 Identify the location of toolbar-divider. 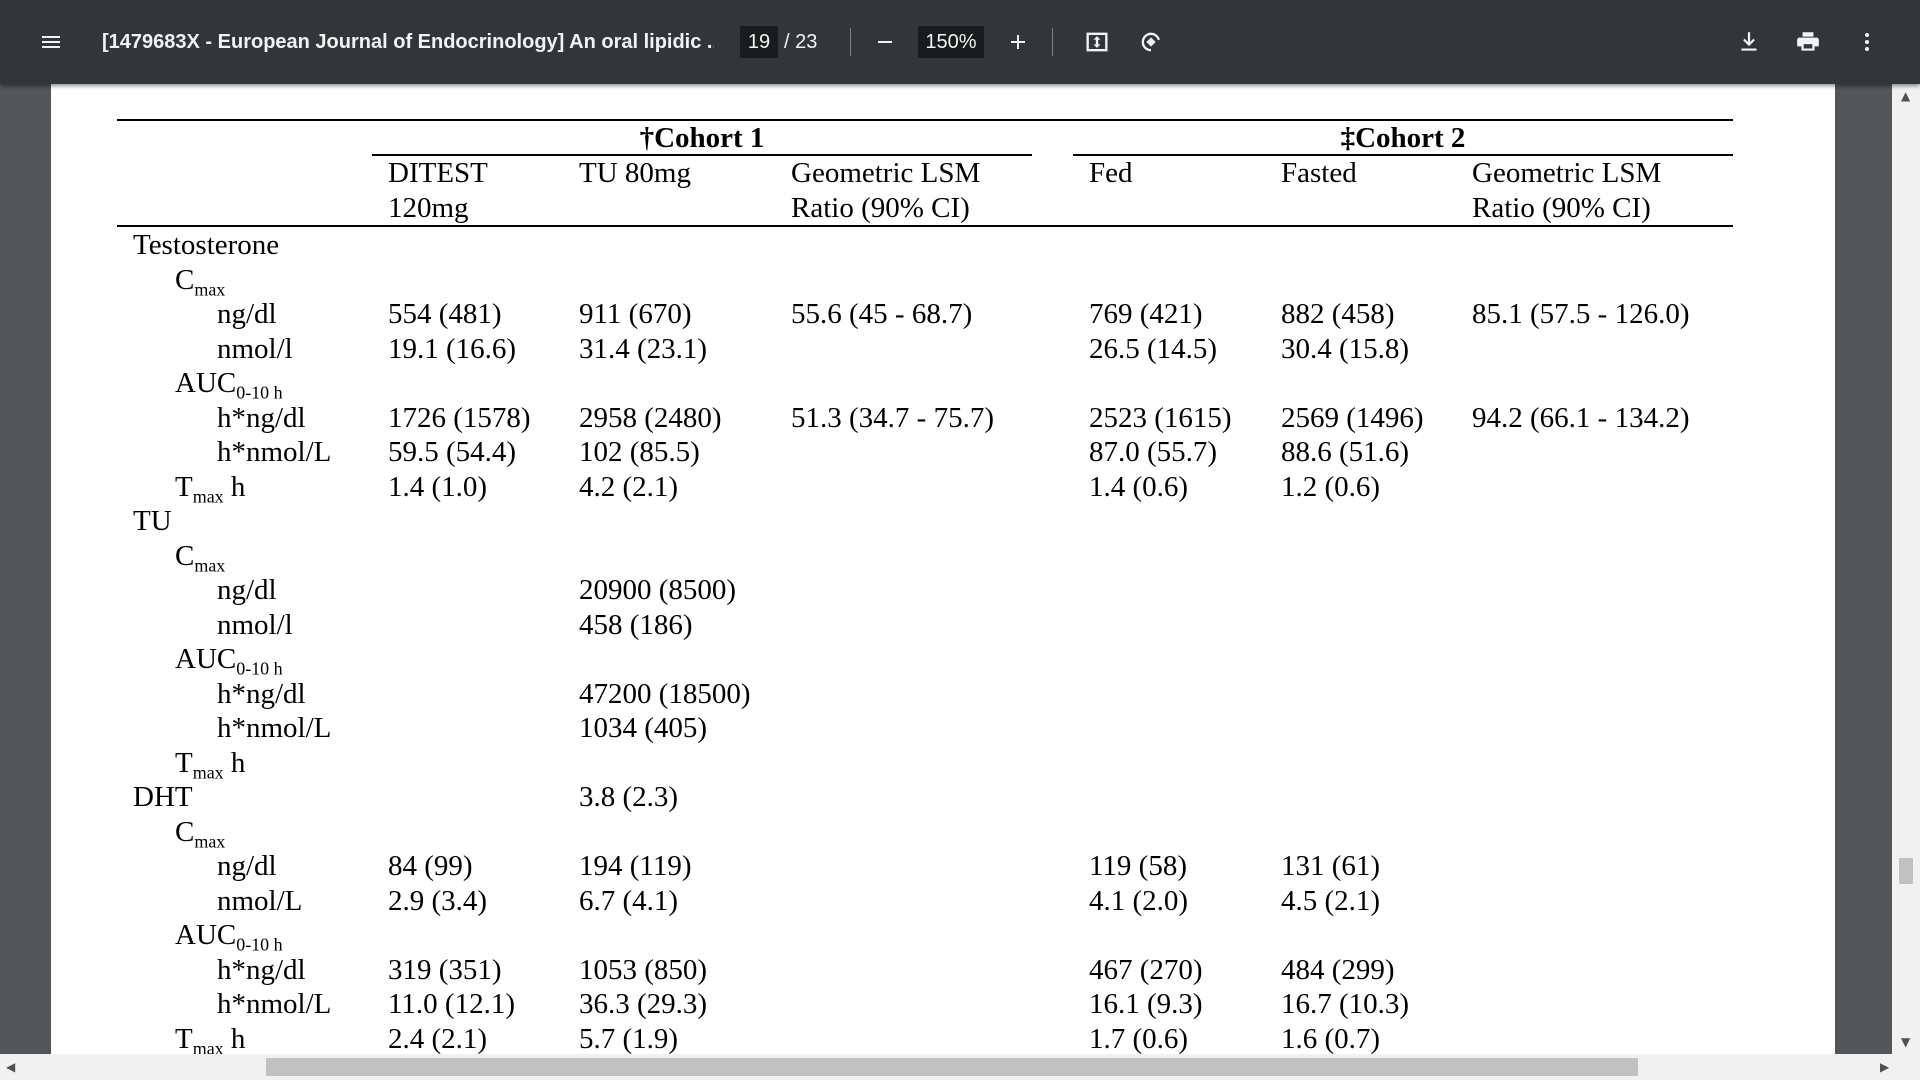
(1052, 42).